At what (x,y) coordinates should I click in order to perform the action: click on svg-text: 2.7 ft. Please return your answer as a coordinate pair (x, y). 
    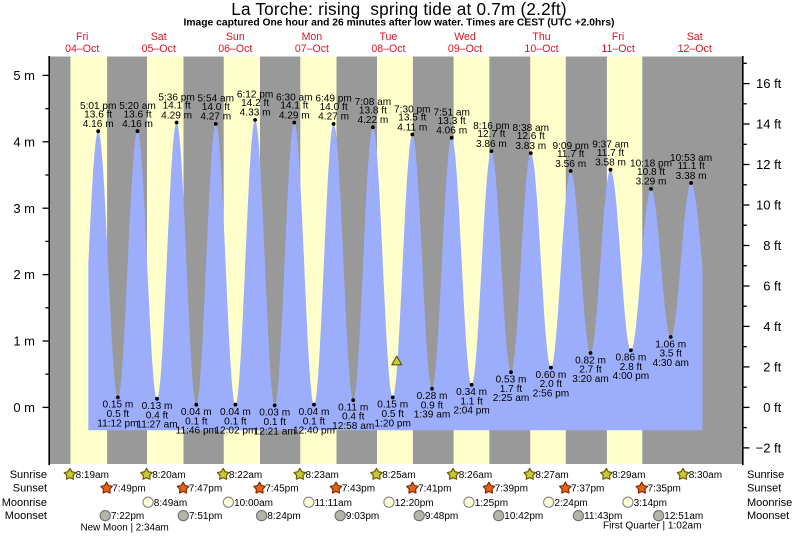
    Looking at the image, I should click on (590, 370).